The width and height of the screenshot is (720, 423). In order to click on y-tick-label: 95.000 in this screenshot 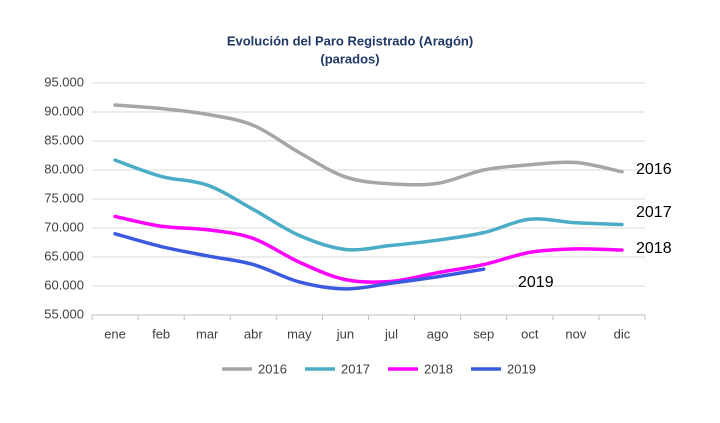, I will do `click(64, 81)`.